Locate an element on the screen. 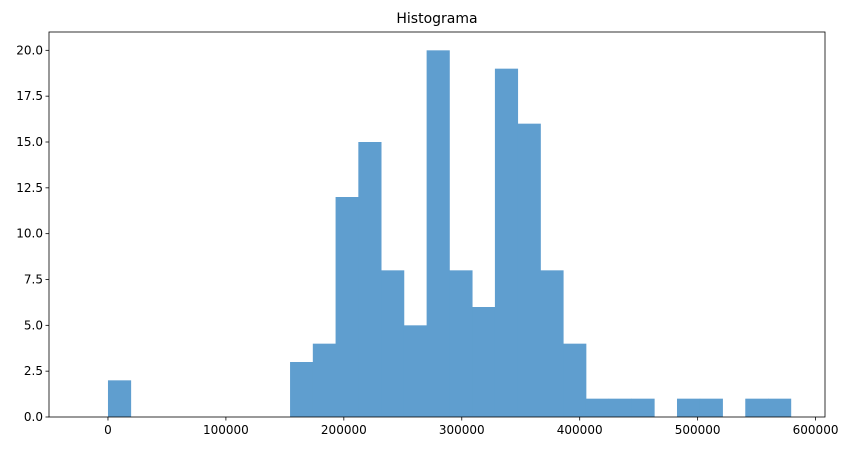  x-tick-label-3: 300000 is located at coordinates (462, 430).